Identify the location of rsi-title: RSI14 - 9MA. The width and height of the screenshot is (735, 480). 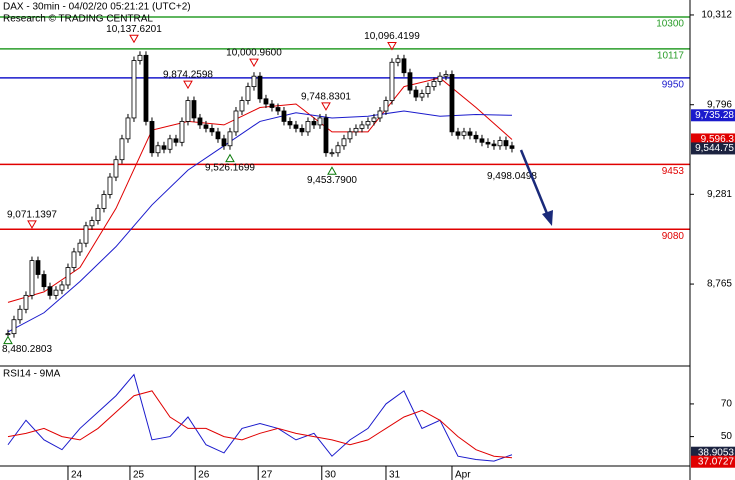
(32, 374).